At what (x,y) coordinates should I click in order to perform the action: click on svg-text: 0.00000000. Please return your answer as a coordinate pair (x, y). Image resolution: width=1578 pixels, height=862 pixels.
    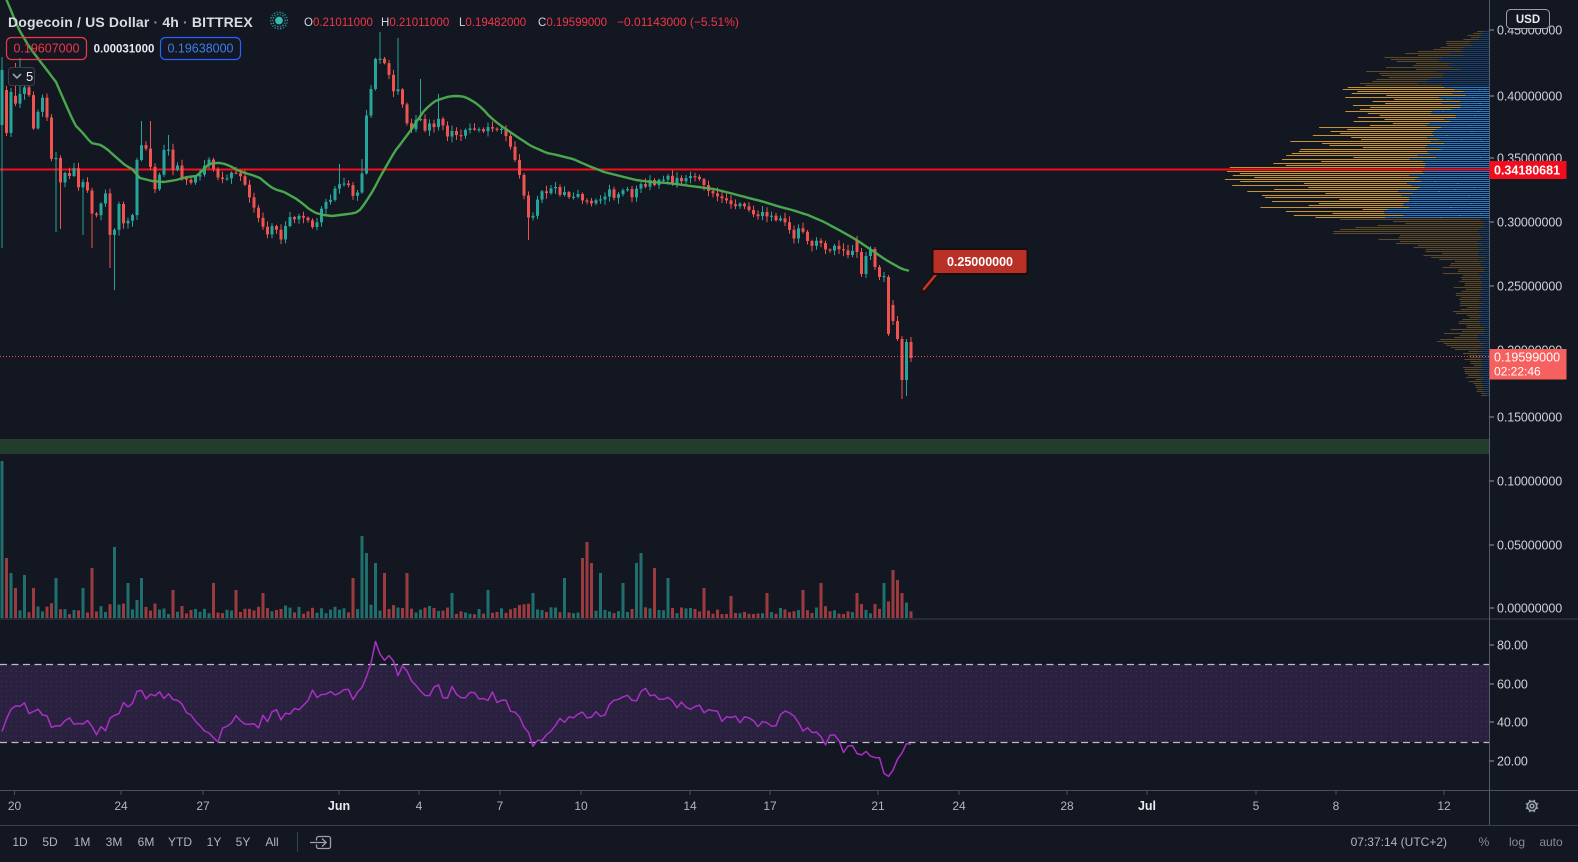
    Looking at the image, I should click on (1529, 609).